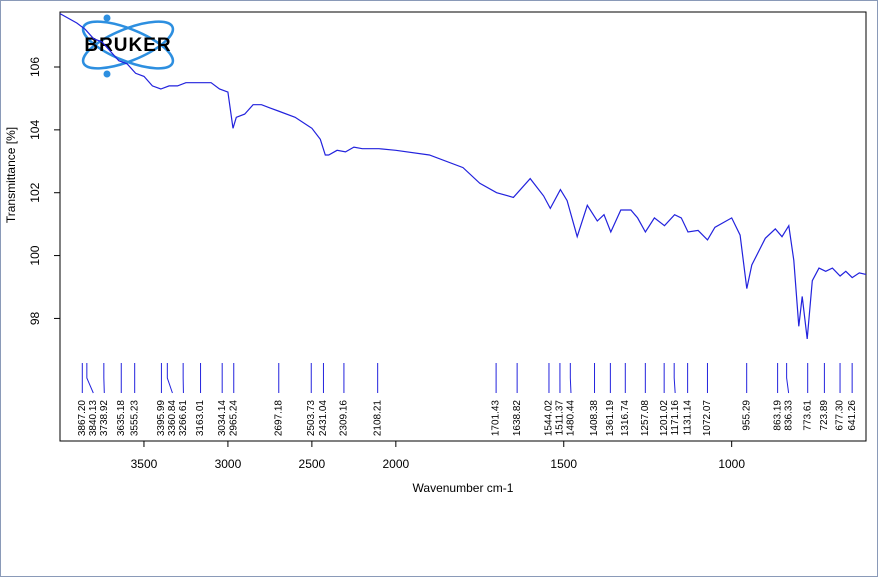 This screenshot has height=577, width=878. What do you see at coordinates (35, 255) in the screenshot?
I see `y-tick-label: 100` at bounding box center [35, 255].